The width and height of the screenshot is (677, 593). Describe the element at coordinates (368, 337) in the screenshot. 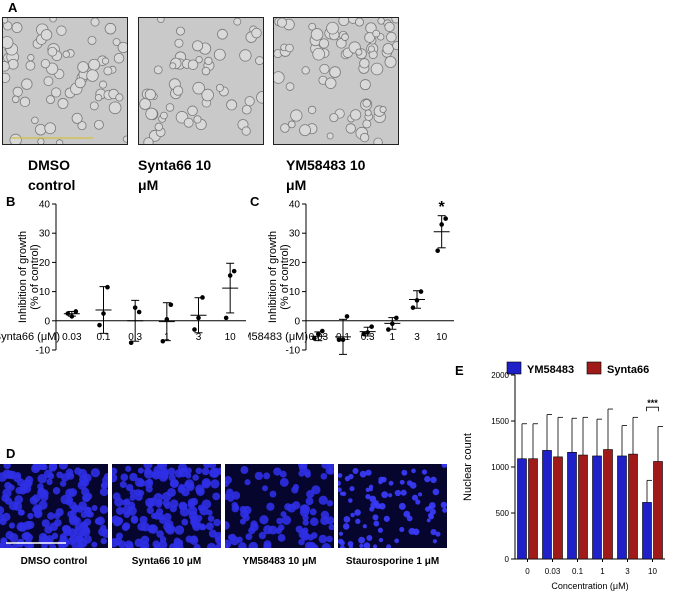

I see `x-tick-label: 0.3` at that location.